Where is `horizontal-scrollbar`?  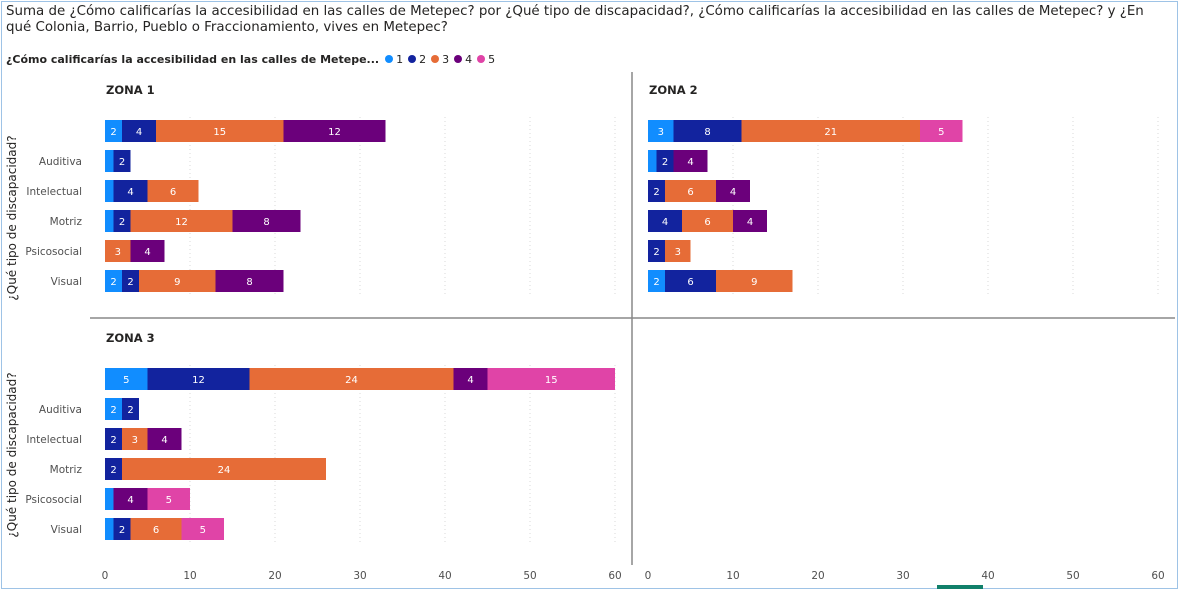
horizontal-scrollbar is located at coordinates (960, 587).